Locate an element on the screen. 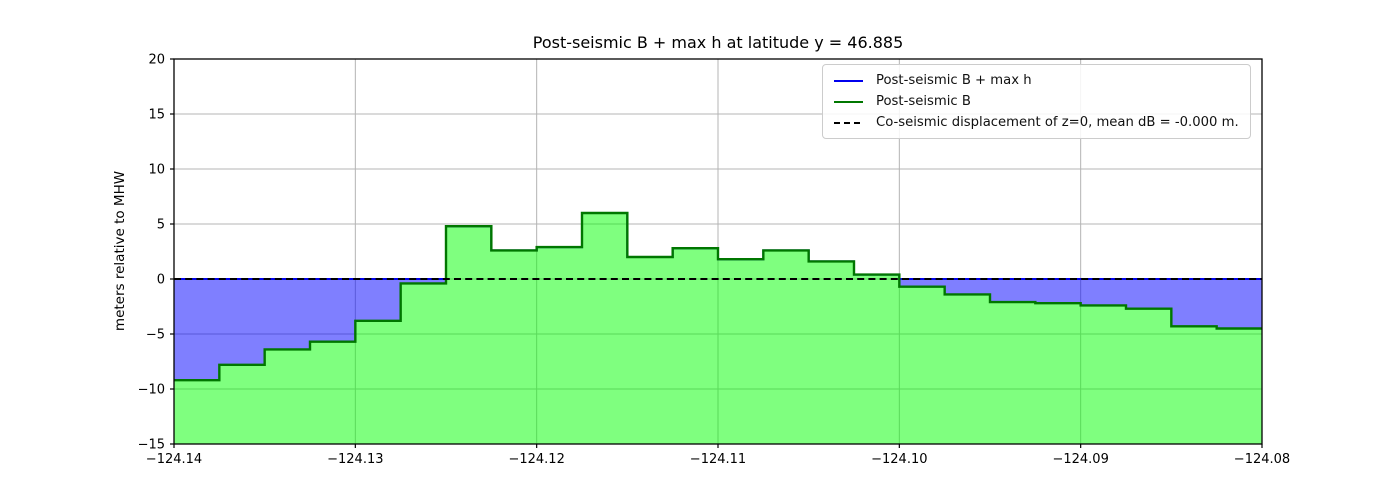 The image size is (1400, 500). legend-entry-post-seismic-b: Post-seismic B is located at coordinates (1036, 101).